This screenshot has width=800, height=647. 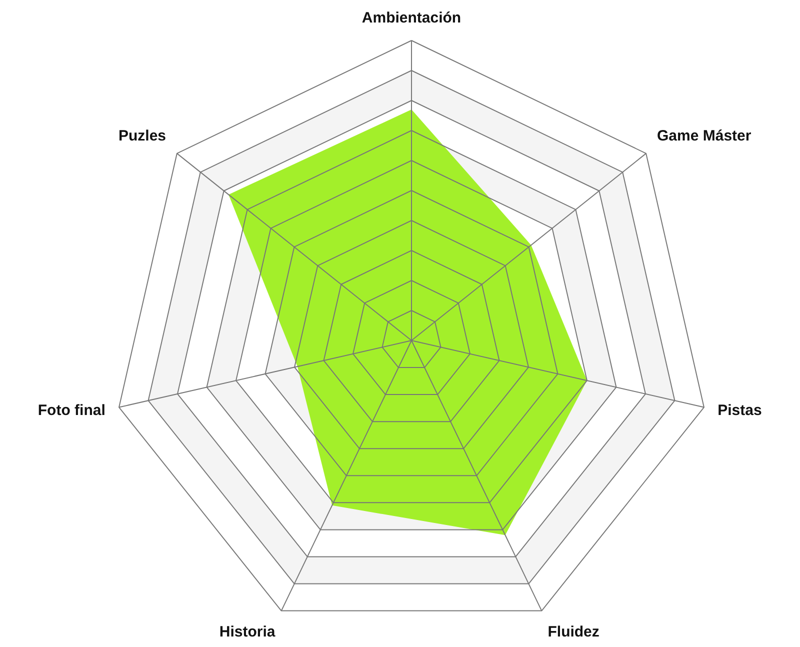 I want to click on spoke-label: Historia, so click(x=247, y=631).